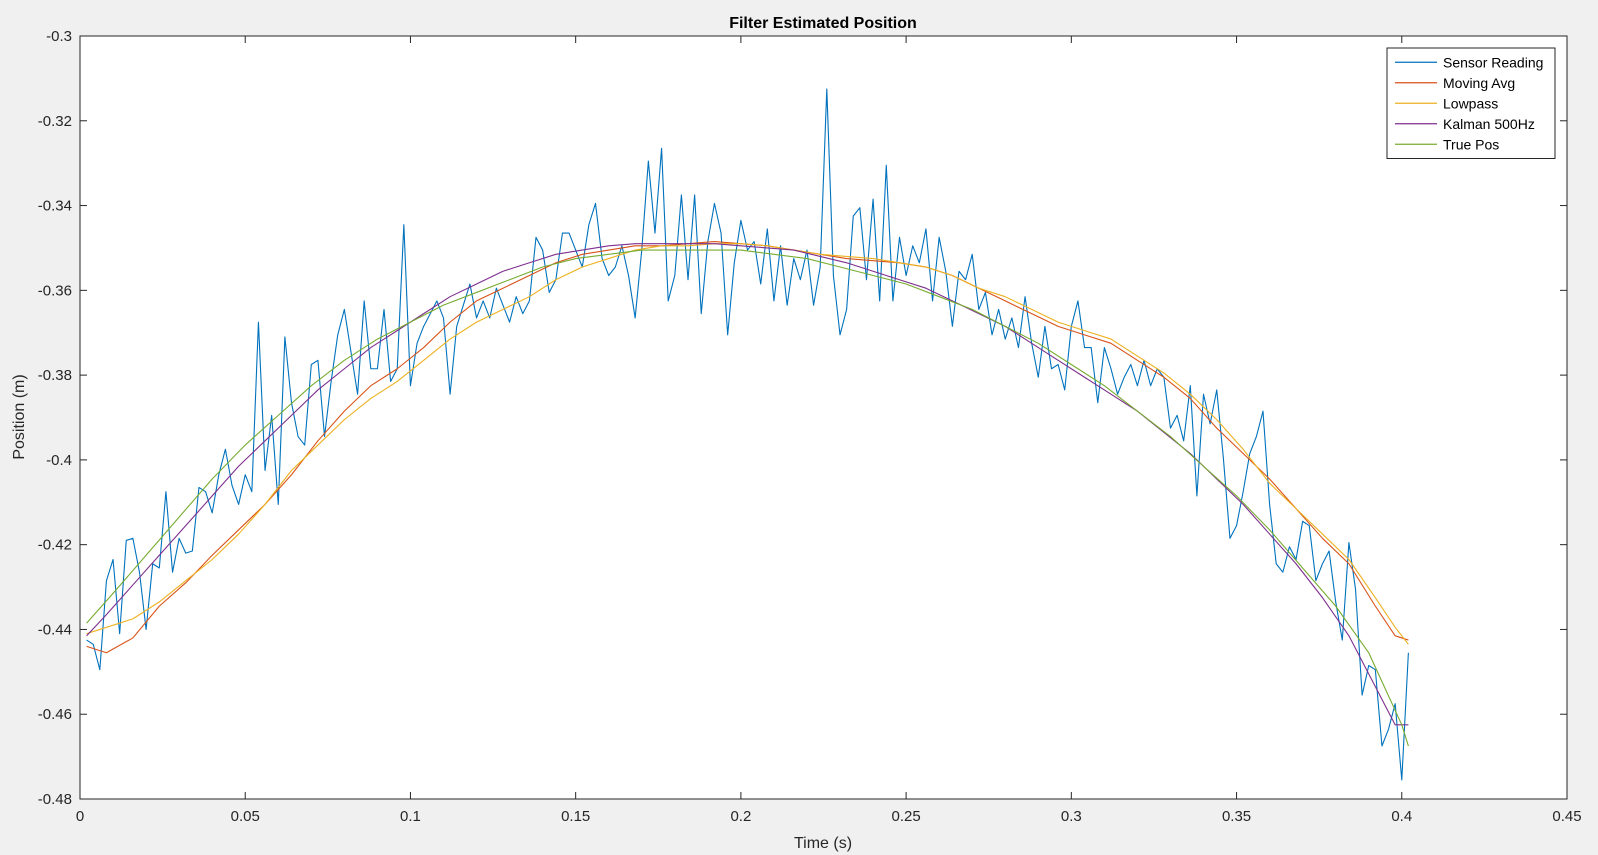 The height and width of the screenshot is (855, 1598). I want to click on x-axis-label: Time (s), so click(823, 843).